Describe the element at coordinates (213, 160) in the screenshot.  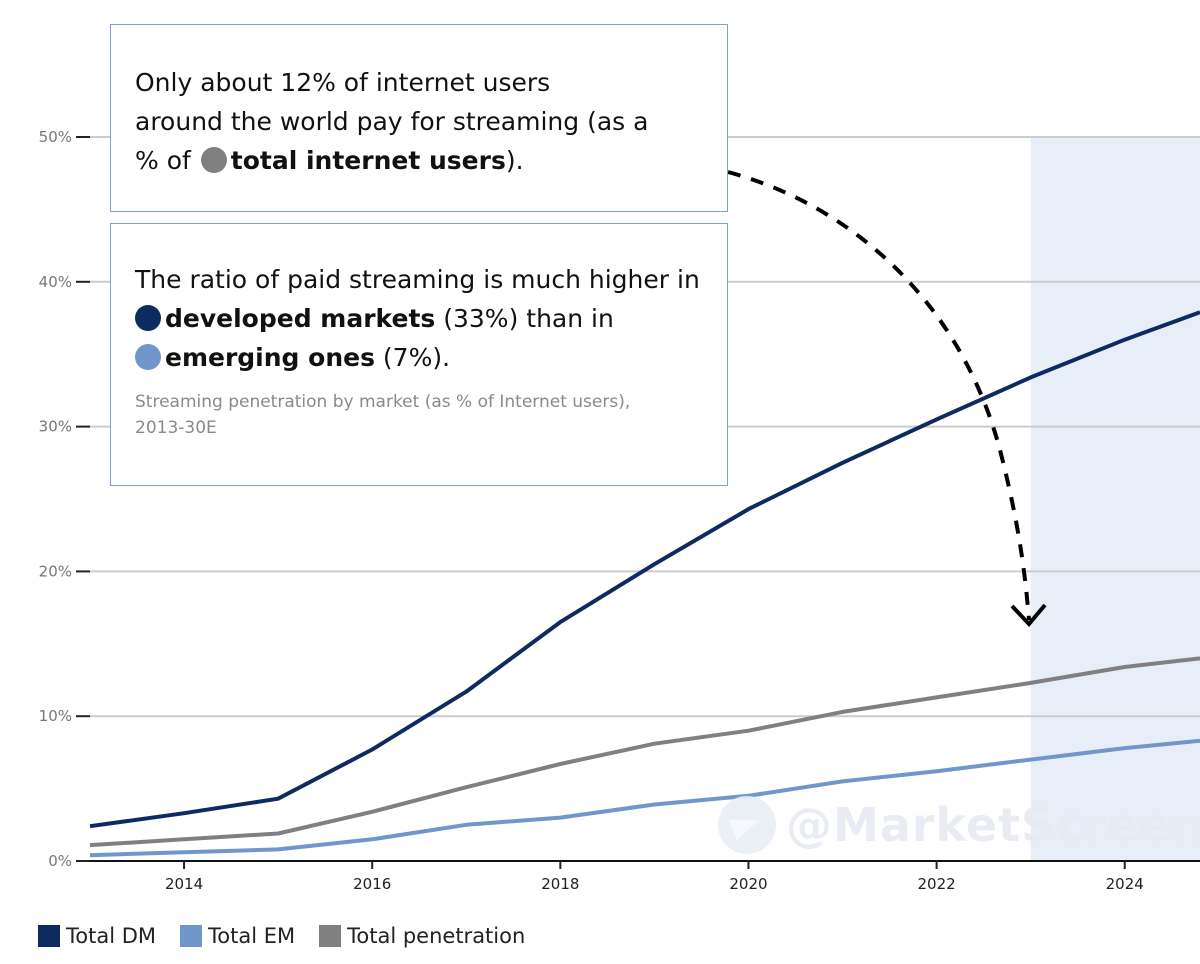
I see `total-dot-icon` at that location.